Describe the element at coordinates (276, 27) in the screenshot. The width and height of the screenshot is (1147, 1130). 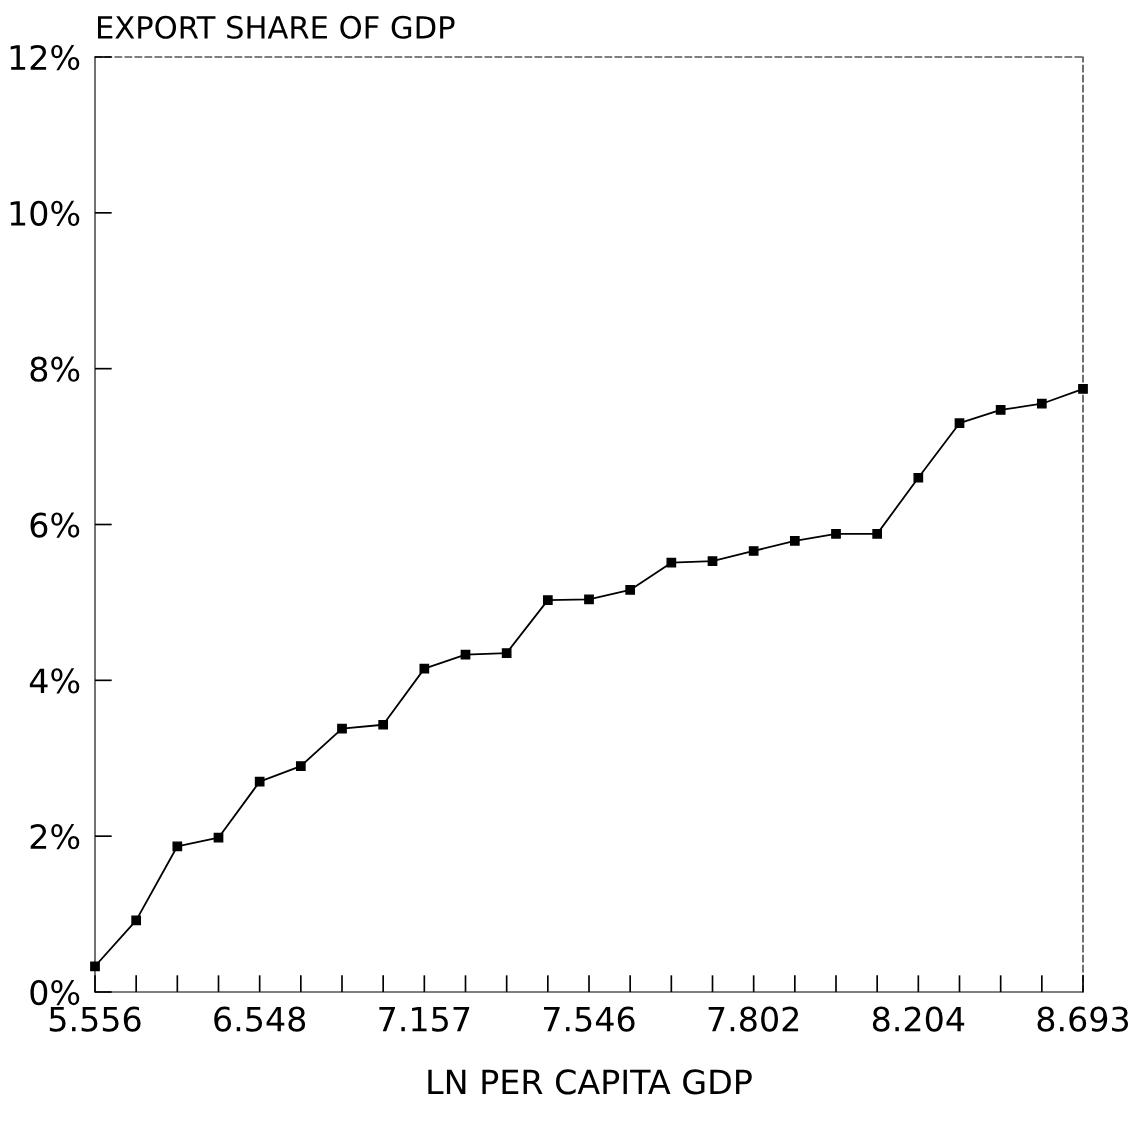
I see `chart-title: EXPORT SHARE OF GDP` at that location.